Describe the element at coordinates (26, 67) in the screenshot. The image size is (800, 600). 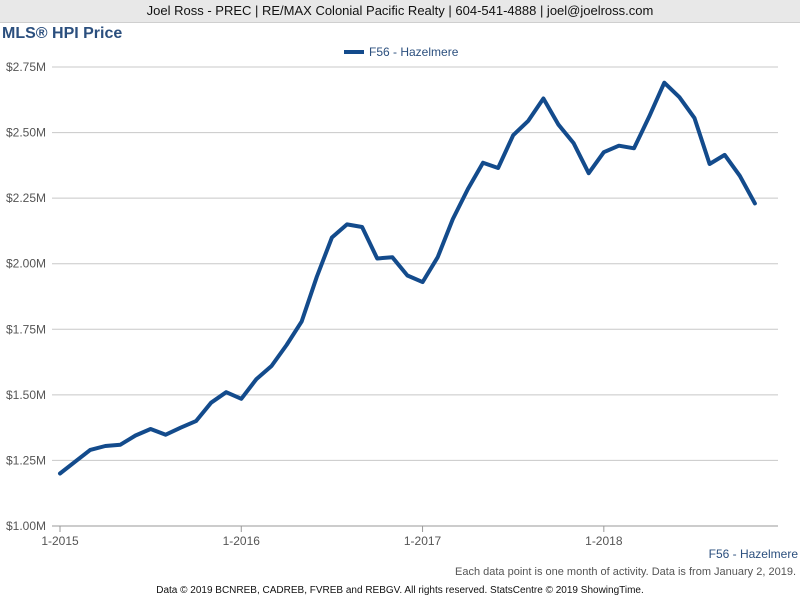
I see `y-tick-label: $2.75M` at that location.